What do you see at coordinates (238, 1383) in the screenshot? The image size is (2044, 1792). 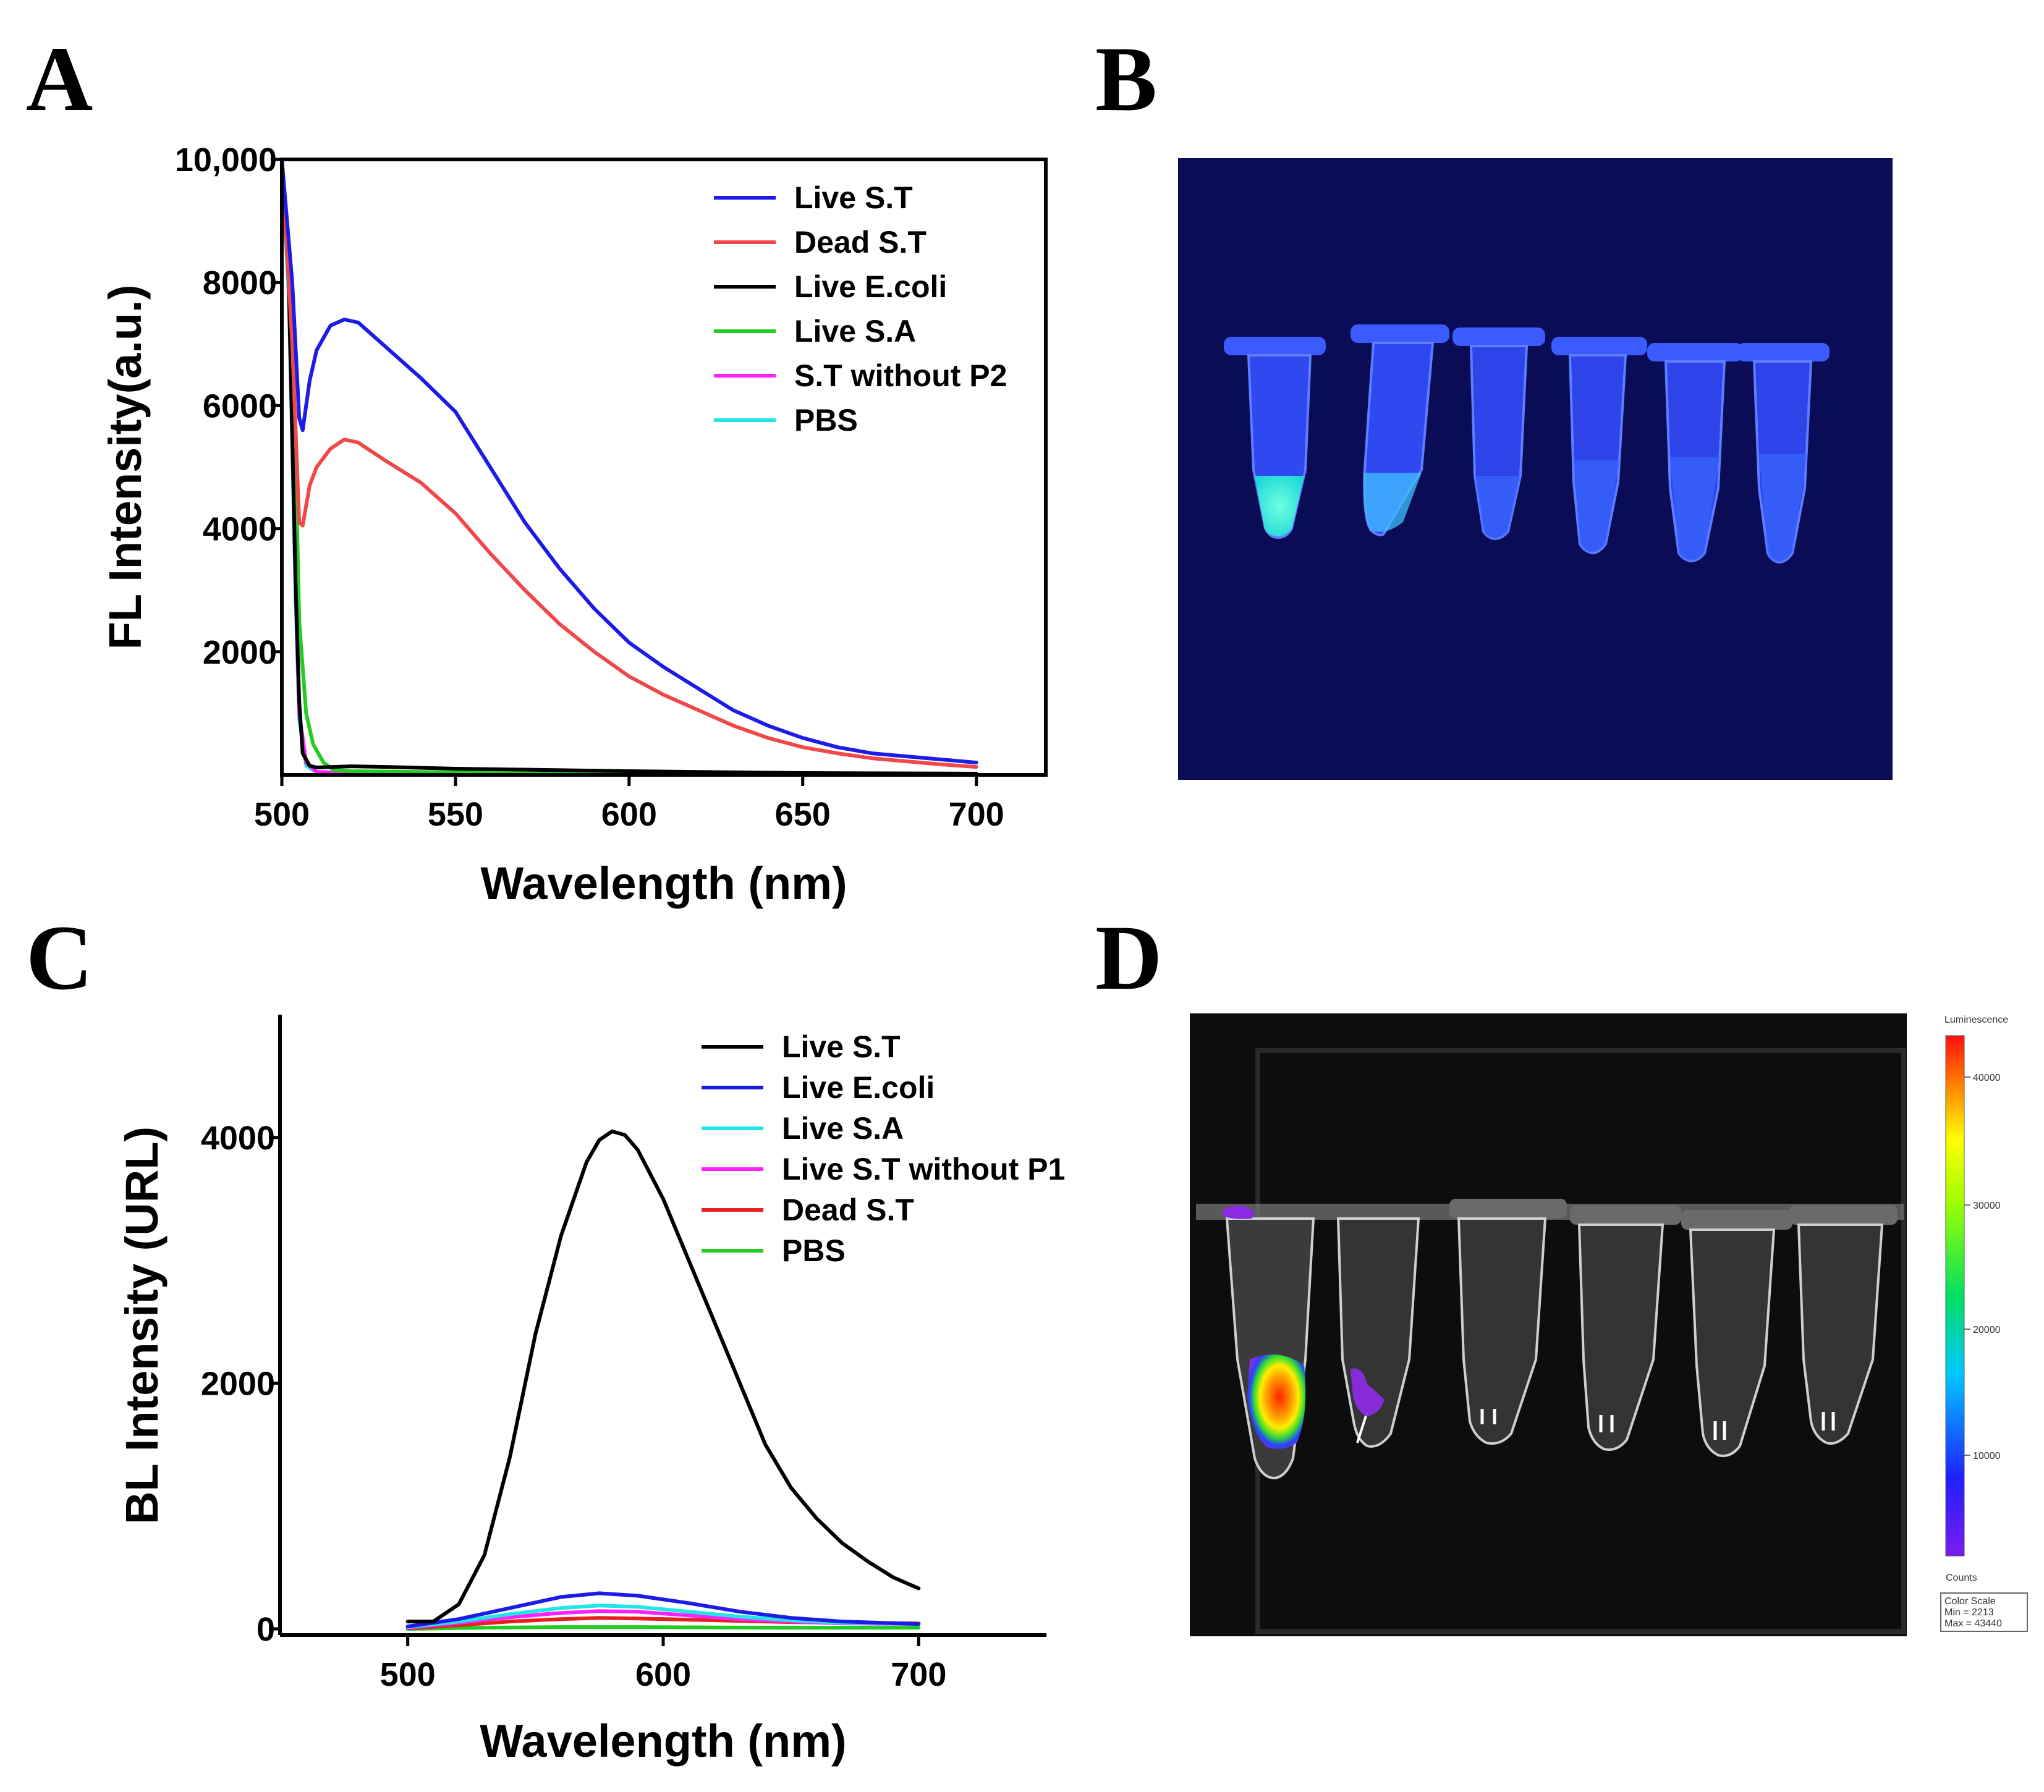 I see `chart-c-ytick-label: 2000` at bounding box center [238, 1383].